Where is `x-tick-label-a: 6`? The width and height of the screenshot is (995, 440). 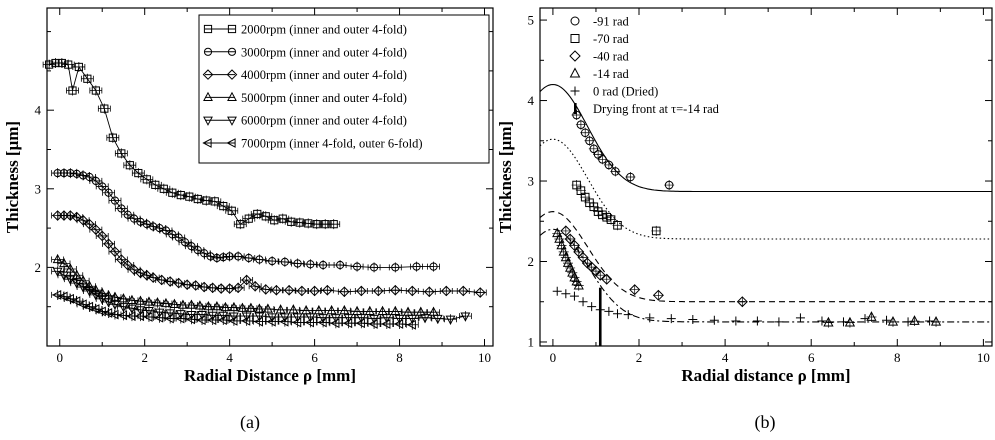
x-tick-label-a: 6 is located at coordinates (314, 357).